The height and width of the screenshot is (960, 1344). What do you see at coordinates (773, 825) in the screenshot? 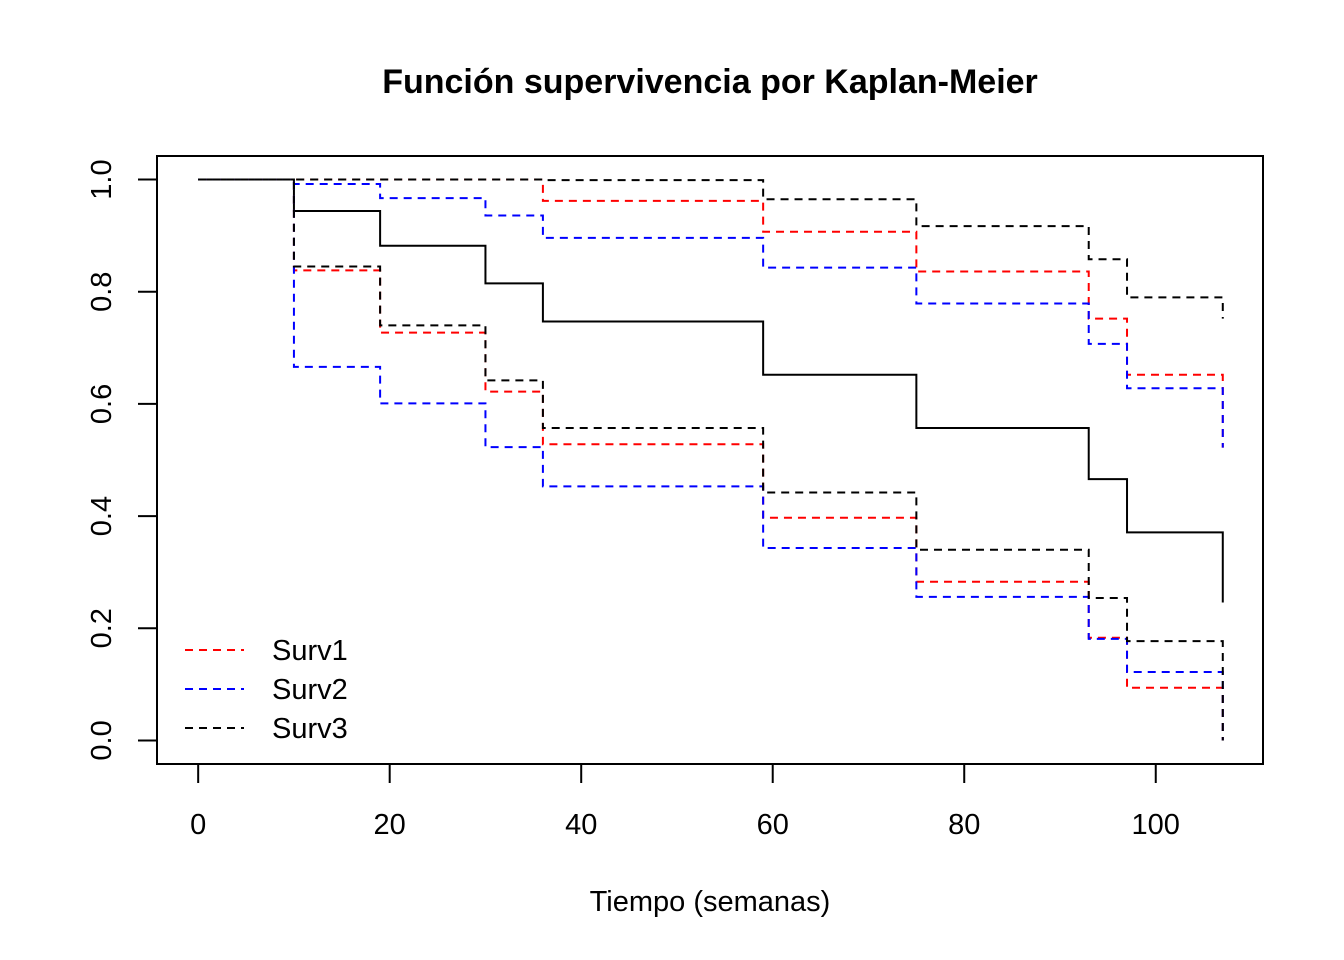
I see `x-tick-label: 60` at bounding box center [773, 825].